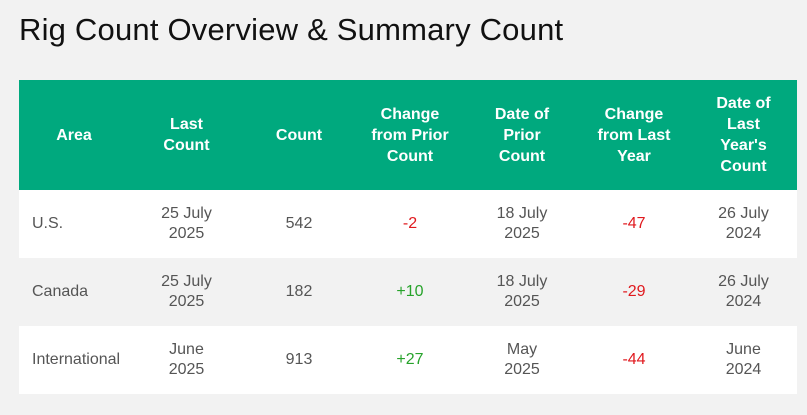 This screenshot has width=807, height=415. What do you see at coordinates (74, 224) in the screenshot?
I see `cell-area: U.S.` at bounding box center [74, 224].